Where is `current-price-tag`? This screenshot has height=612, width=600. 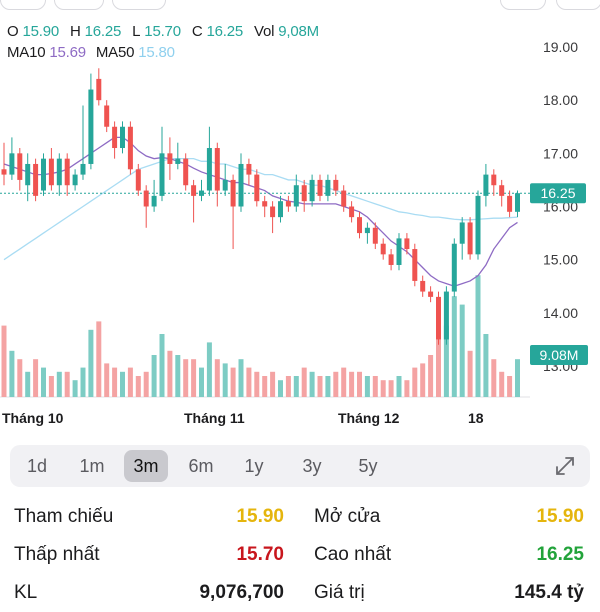
current-price-tag is located at coordinates (558, 193).